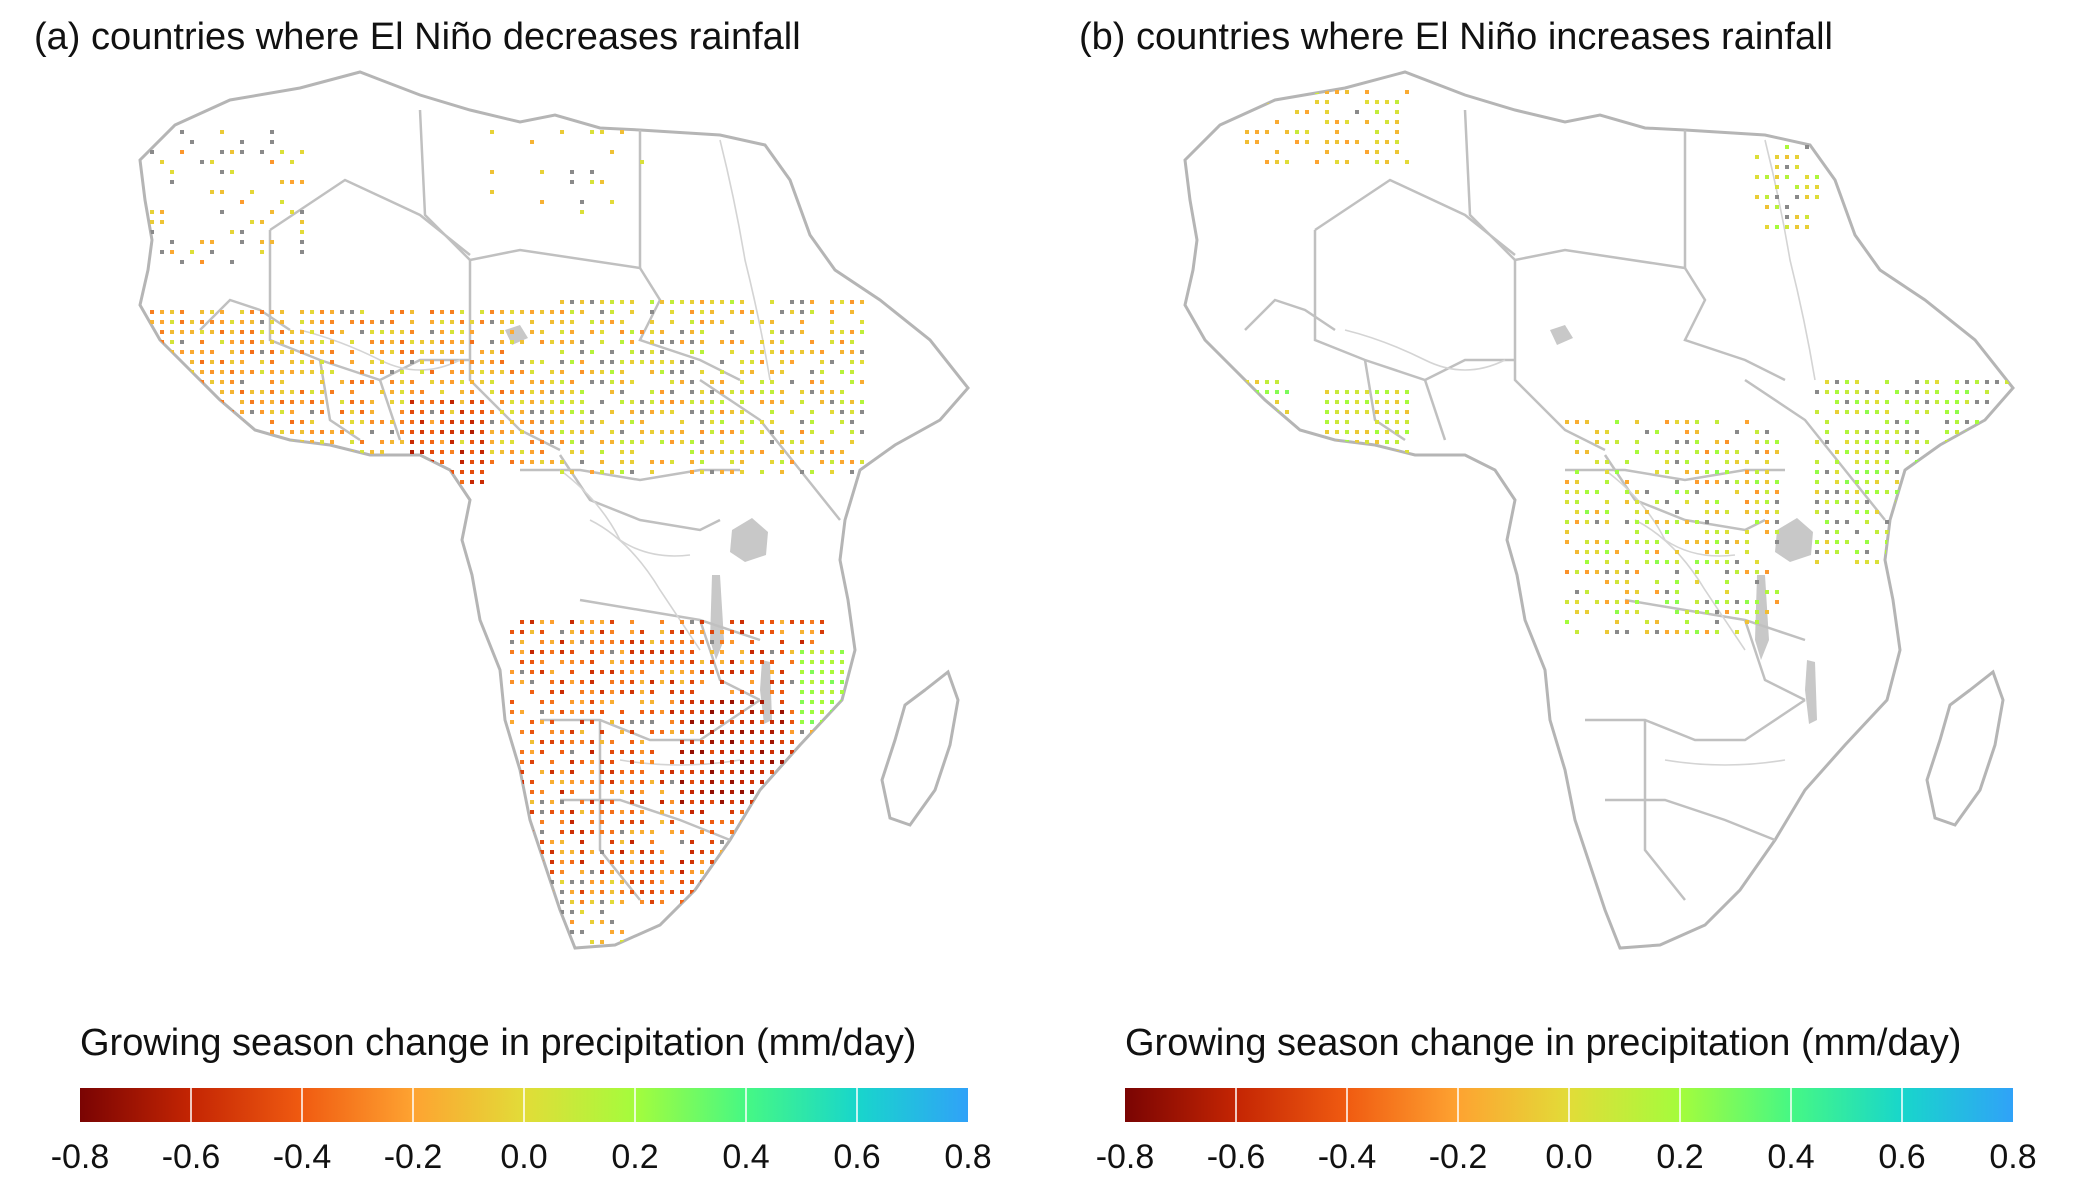 Image resolution: width=2080 pixels, height=1177 pixels. I want to click on colorbar-a, so click(524, 1105).